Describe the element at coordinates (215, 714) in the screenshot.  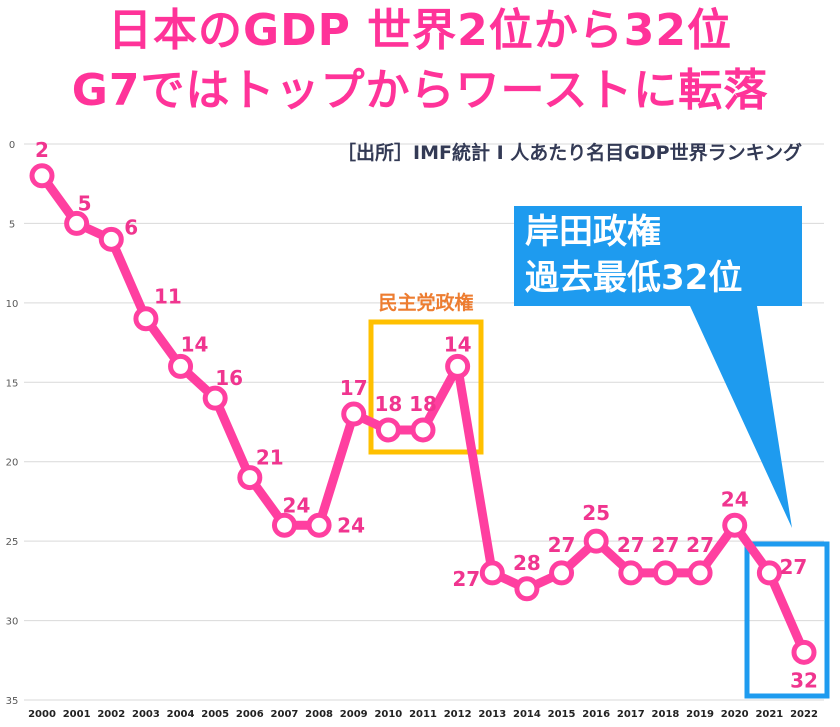
I see `x-tick-label: 2005` at that location.